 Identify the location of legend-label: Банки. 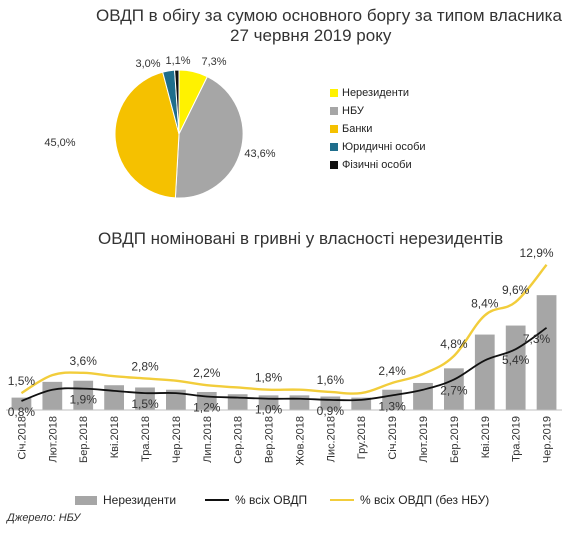
(357, 129).